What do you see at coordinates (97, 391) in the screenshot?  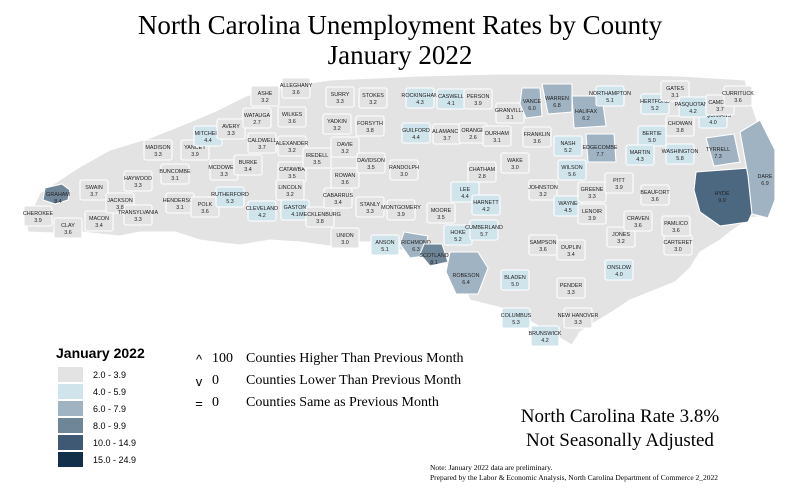 I see `legend-item: 4.0 - 5.9` at bounding box center [97, 391].